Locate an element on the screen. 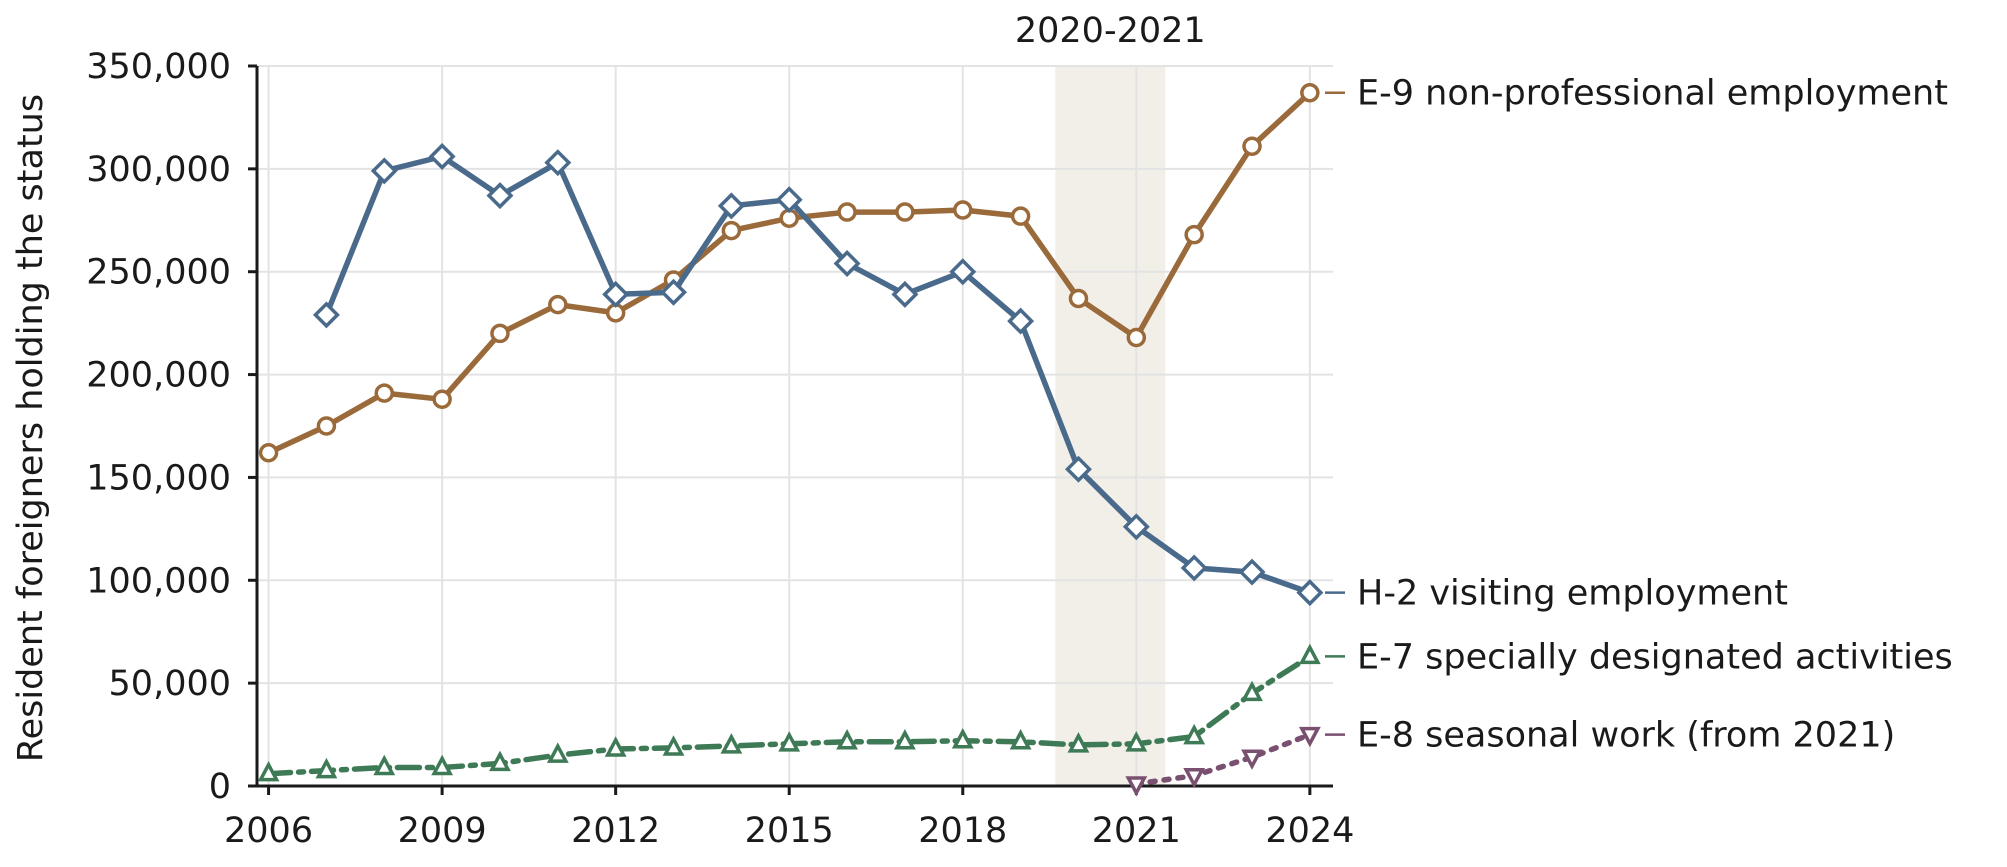 The image size is (2007, 867). y-tick-label: 50,000 is located at coordinates (170, 684).